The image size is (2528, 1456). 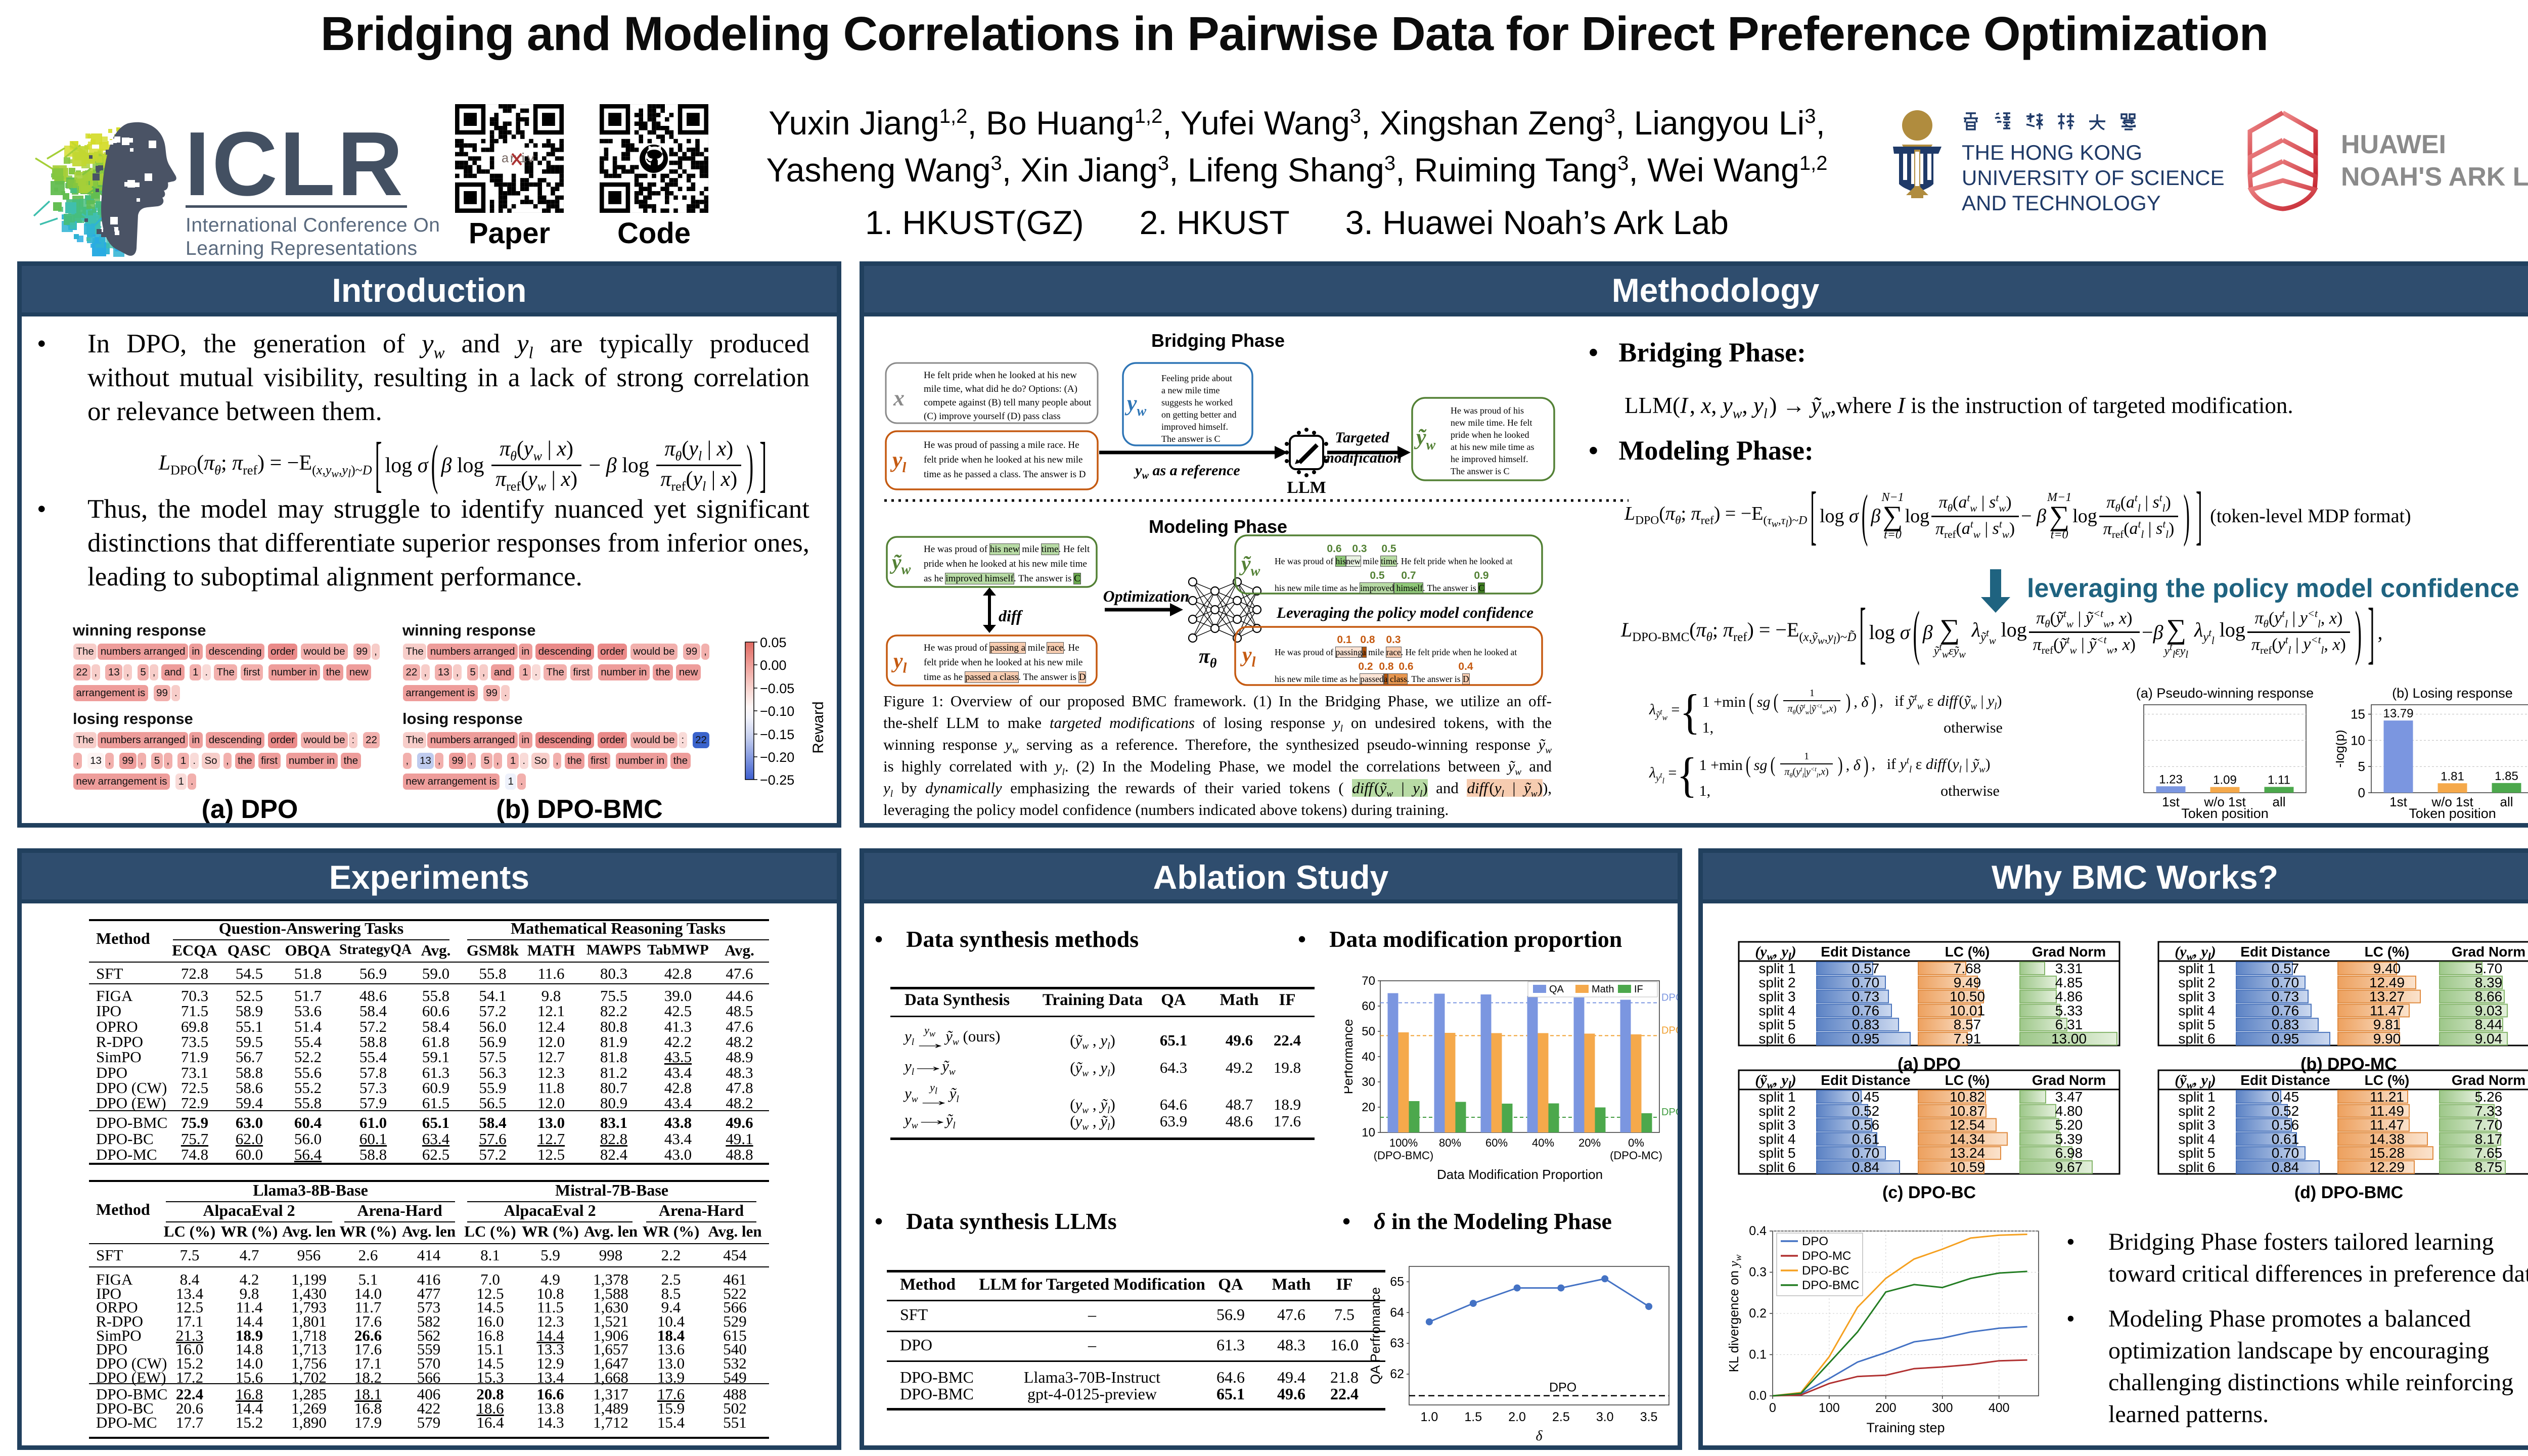 I want to click on svg-text: 6.31, so click(x=2069, y=1024).